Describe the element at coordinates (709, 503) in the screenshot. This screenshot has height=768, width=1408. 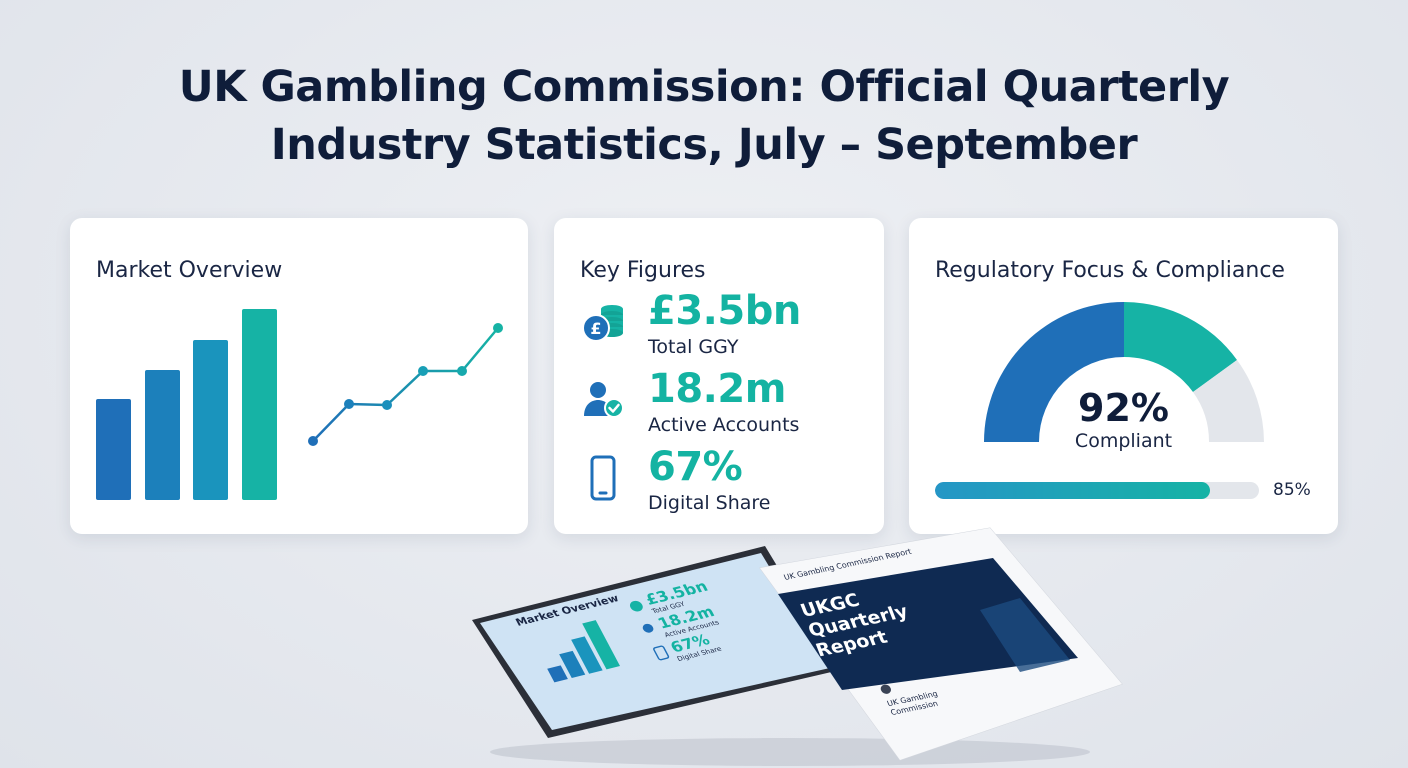
I see `digital-share-label: Digital Share` at that location.